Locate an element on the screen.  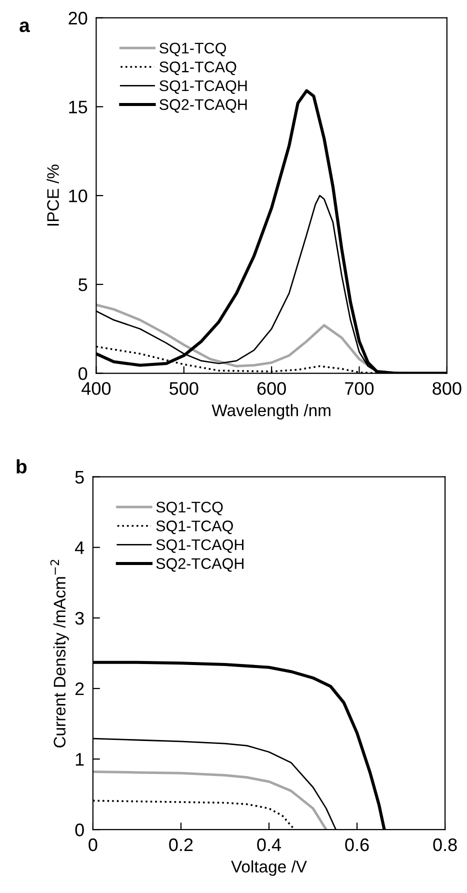
x-tick-label: 500 is located at coordinates (184, 388).